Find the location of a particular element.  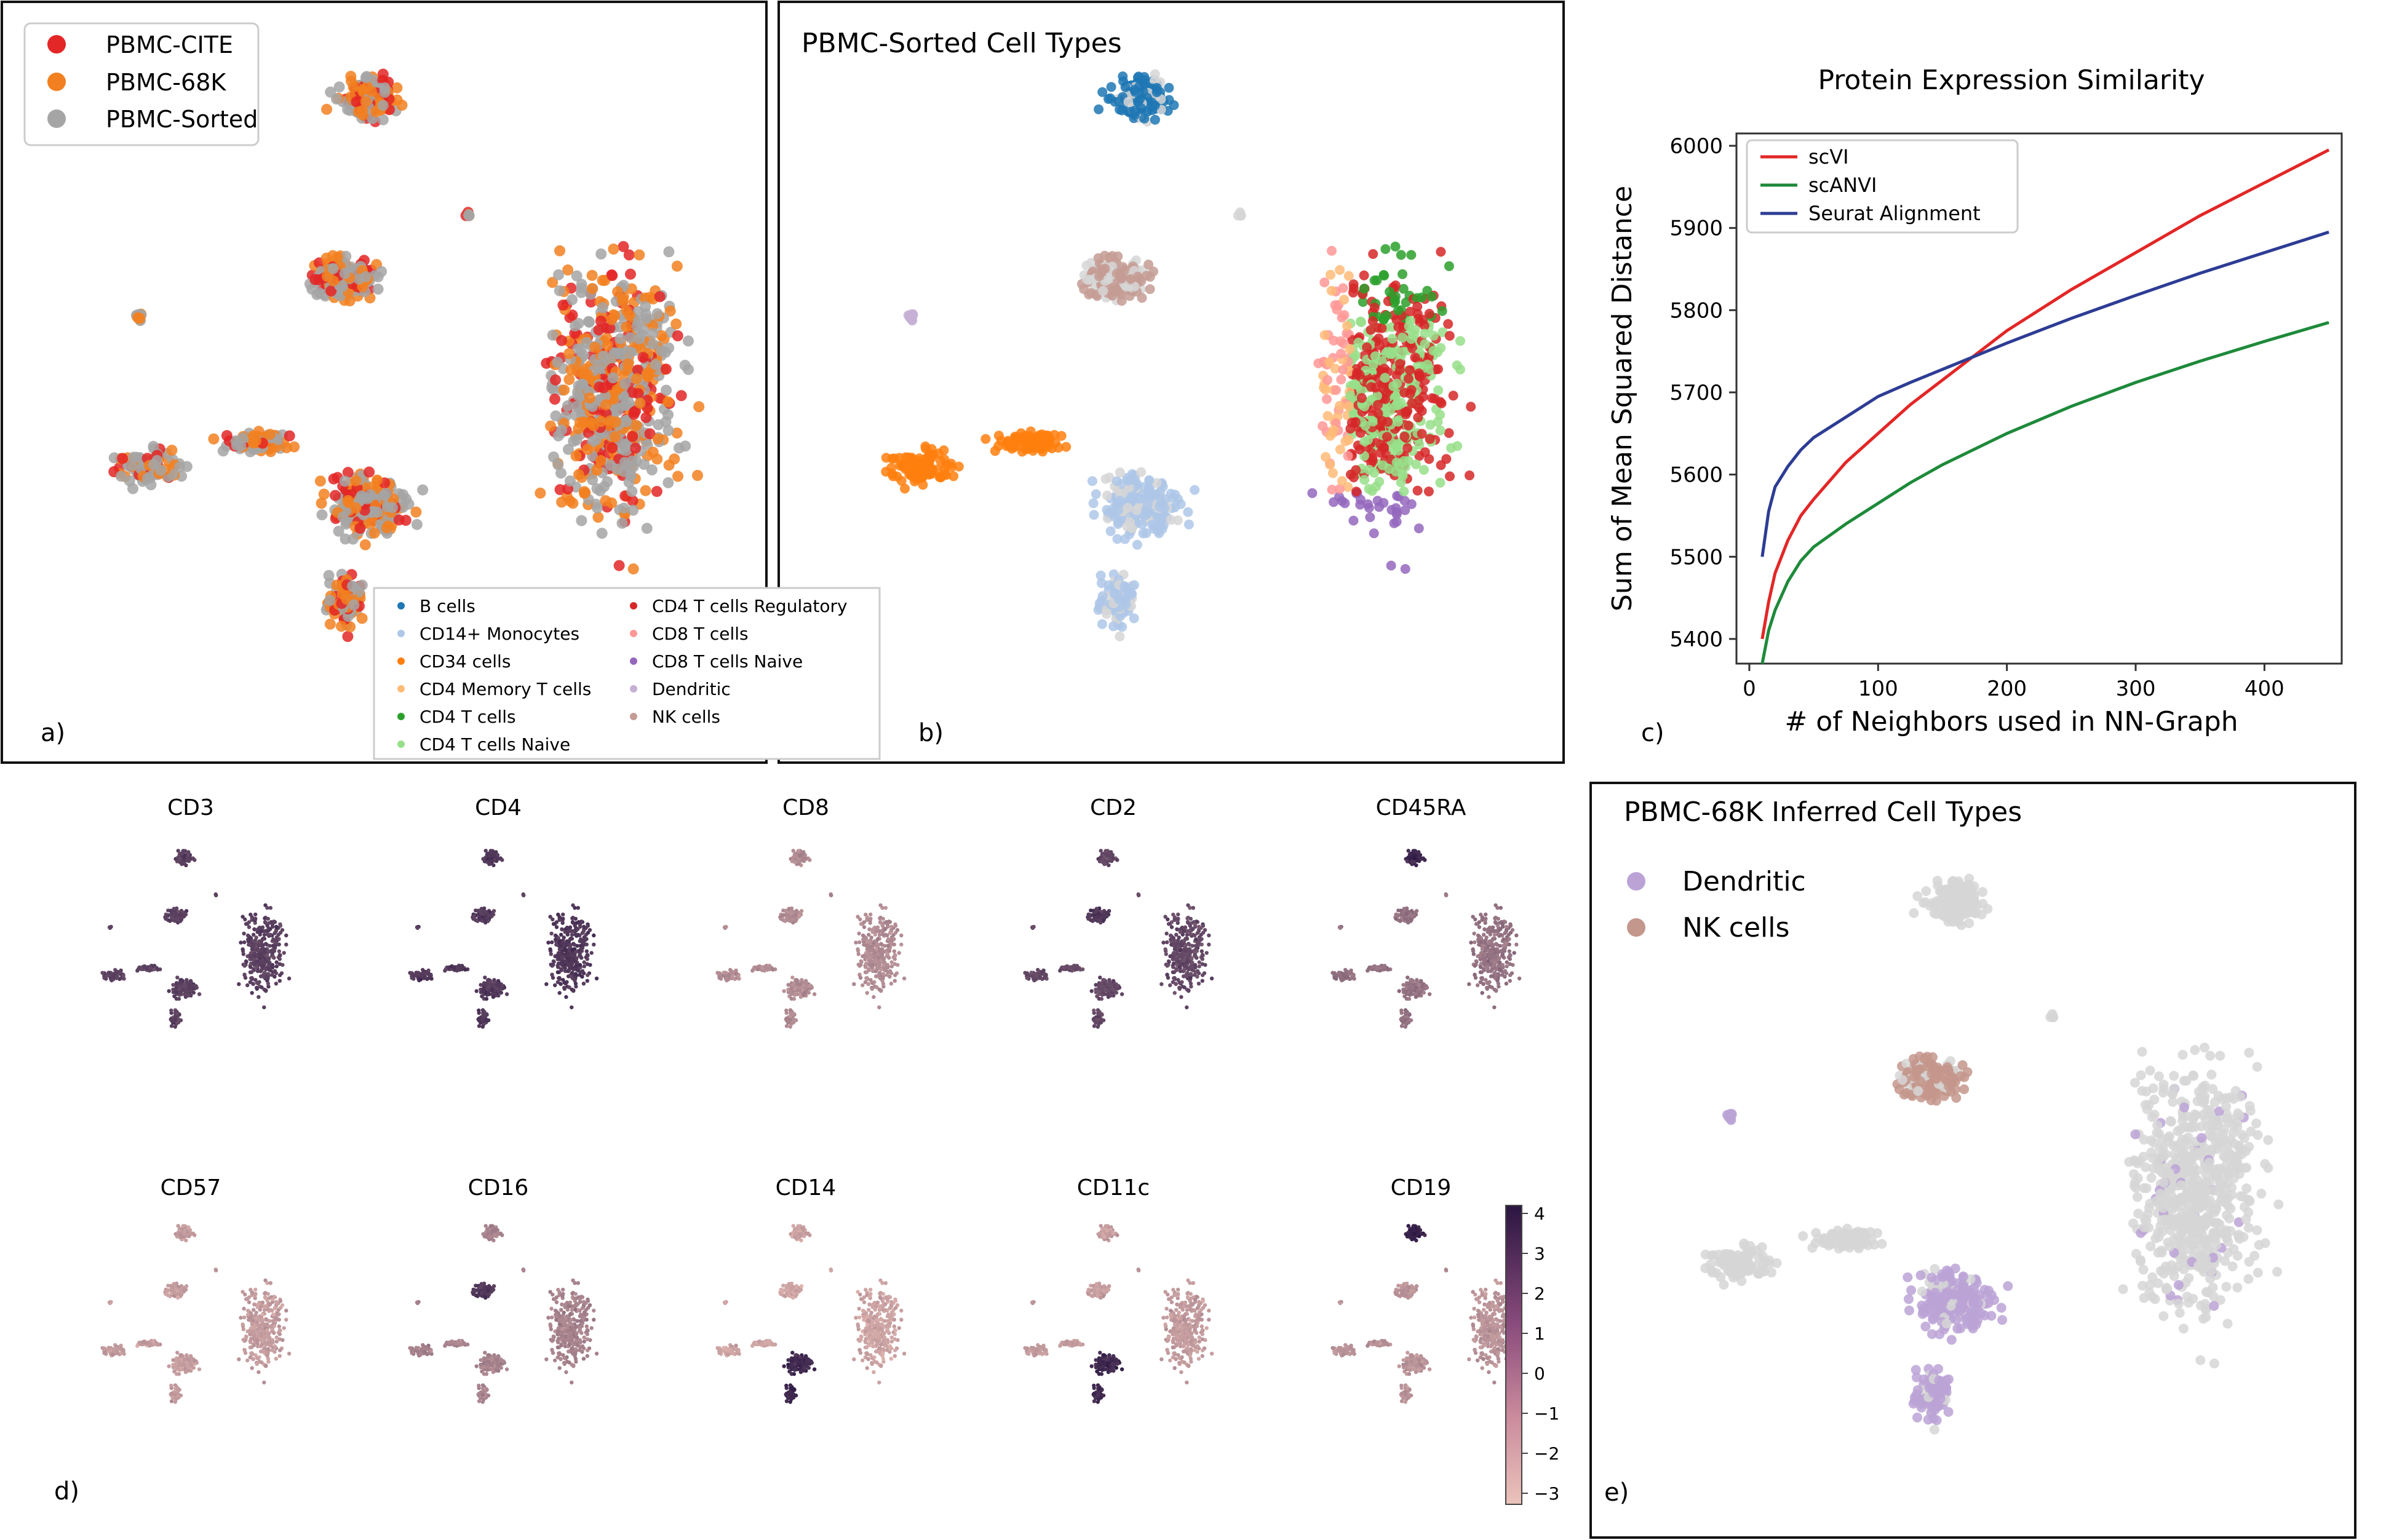

legend-b-marker is located at coordinates (633, 661).